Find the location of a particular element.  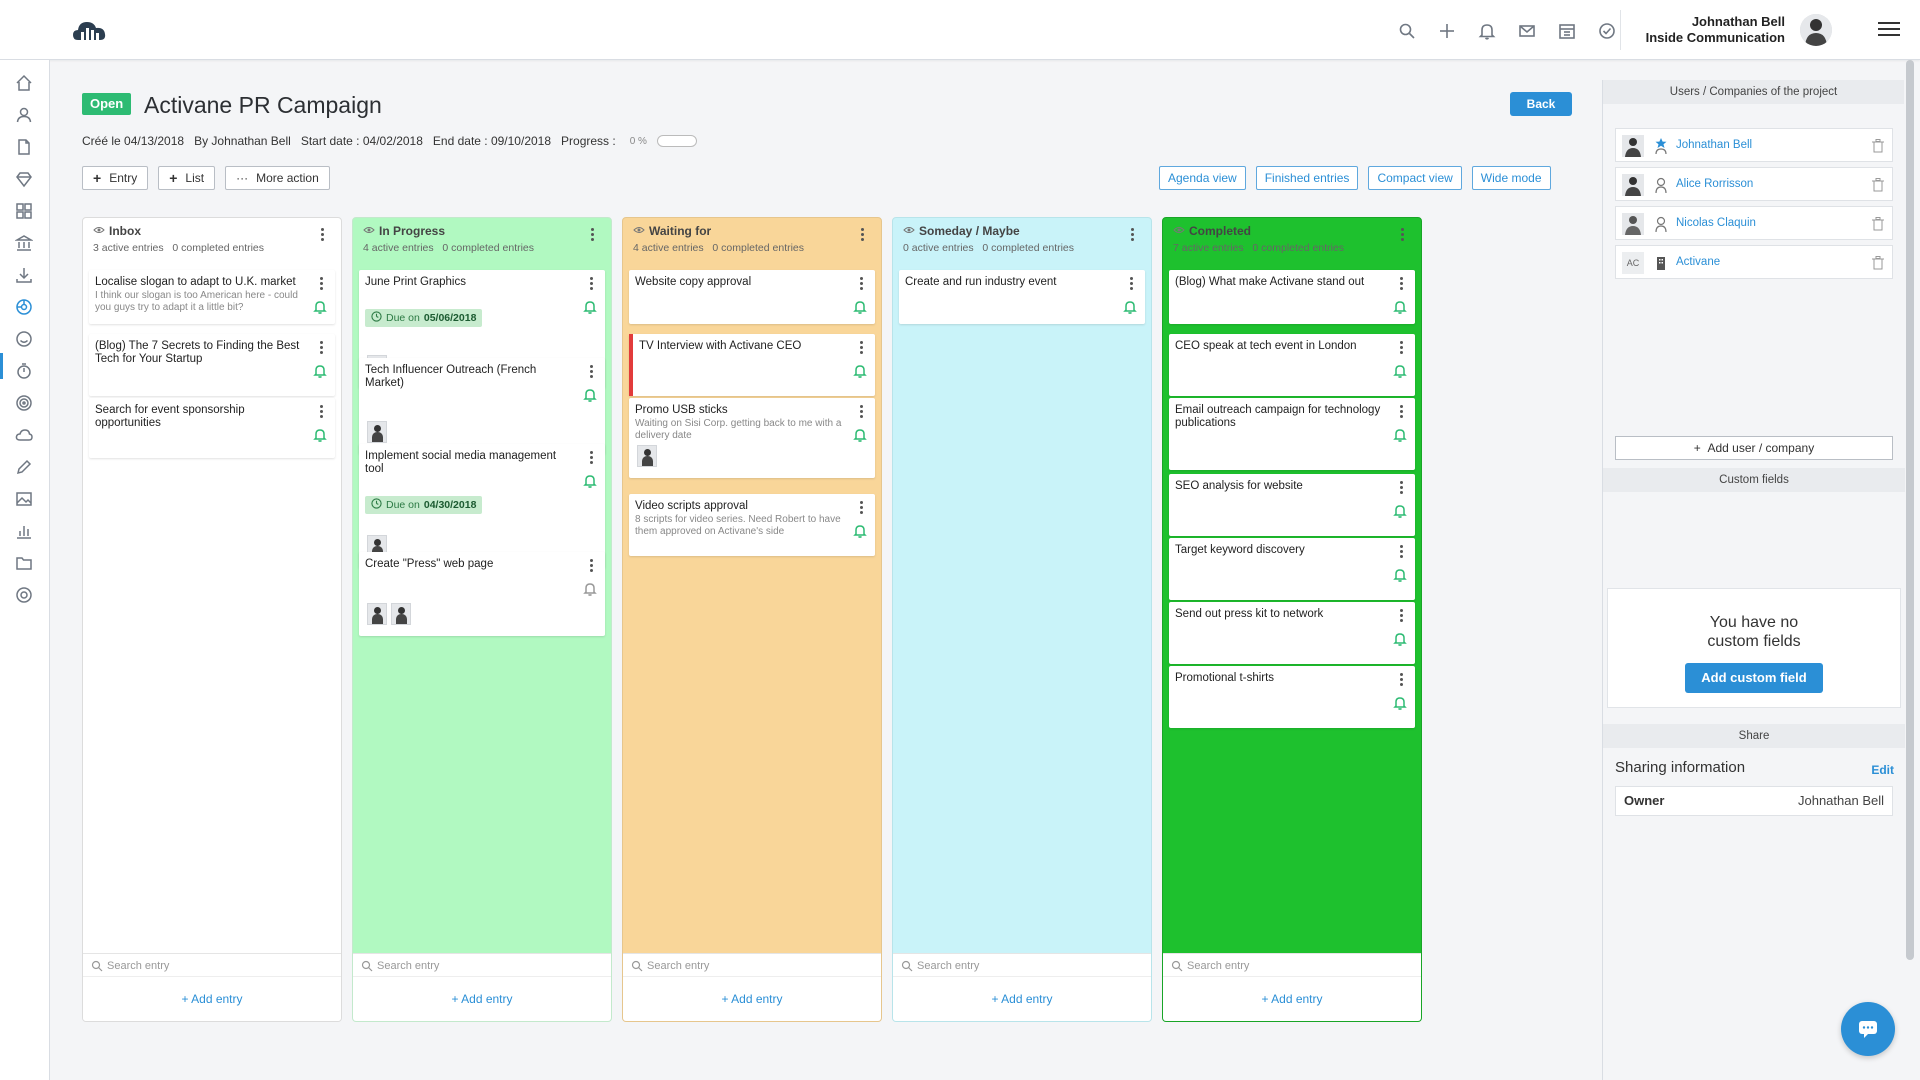

pencil-icon is located at coordinates (24, 467).